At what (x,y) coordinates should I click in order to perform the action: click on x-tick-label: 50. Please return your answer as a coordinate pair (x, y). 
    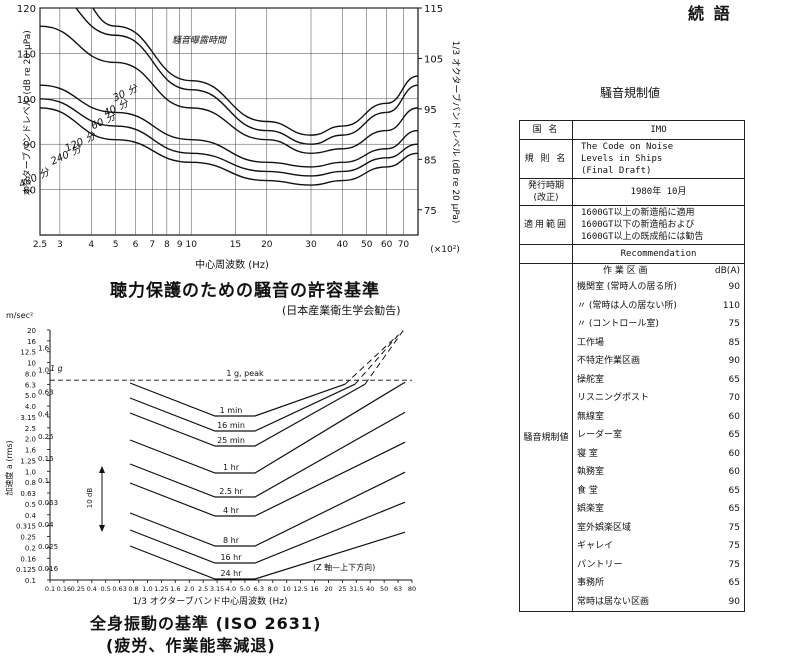
    Looking at the image, I should click on (384, 589).